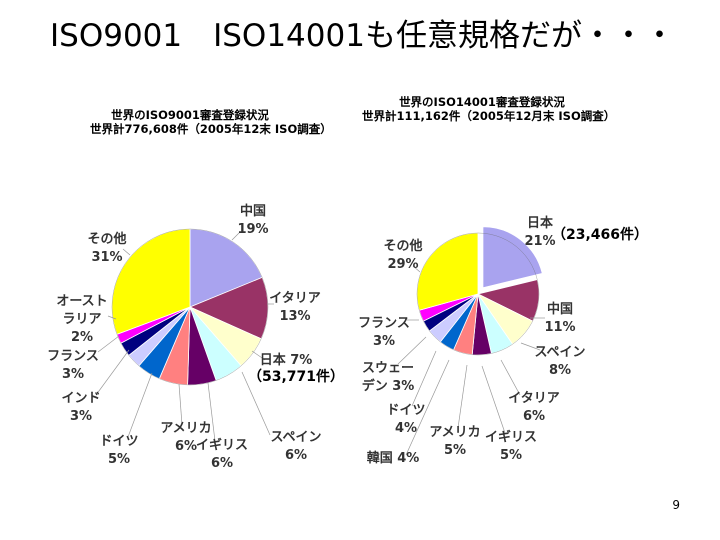 The height and width of the screenshot is (540, 720). What do you see at coordinates (118, 441) in the screenshot?
I see `pie-0-label-6-0: ドイツ` at bounding box center [118, 441].